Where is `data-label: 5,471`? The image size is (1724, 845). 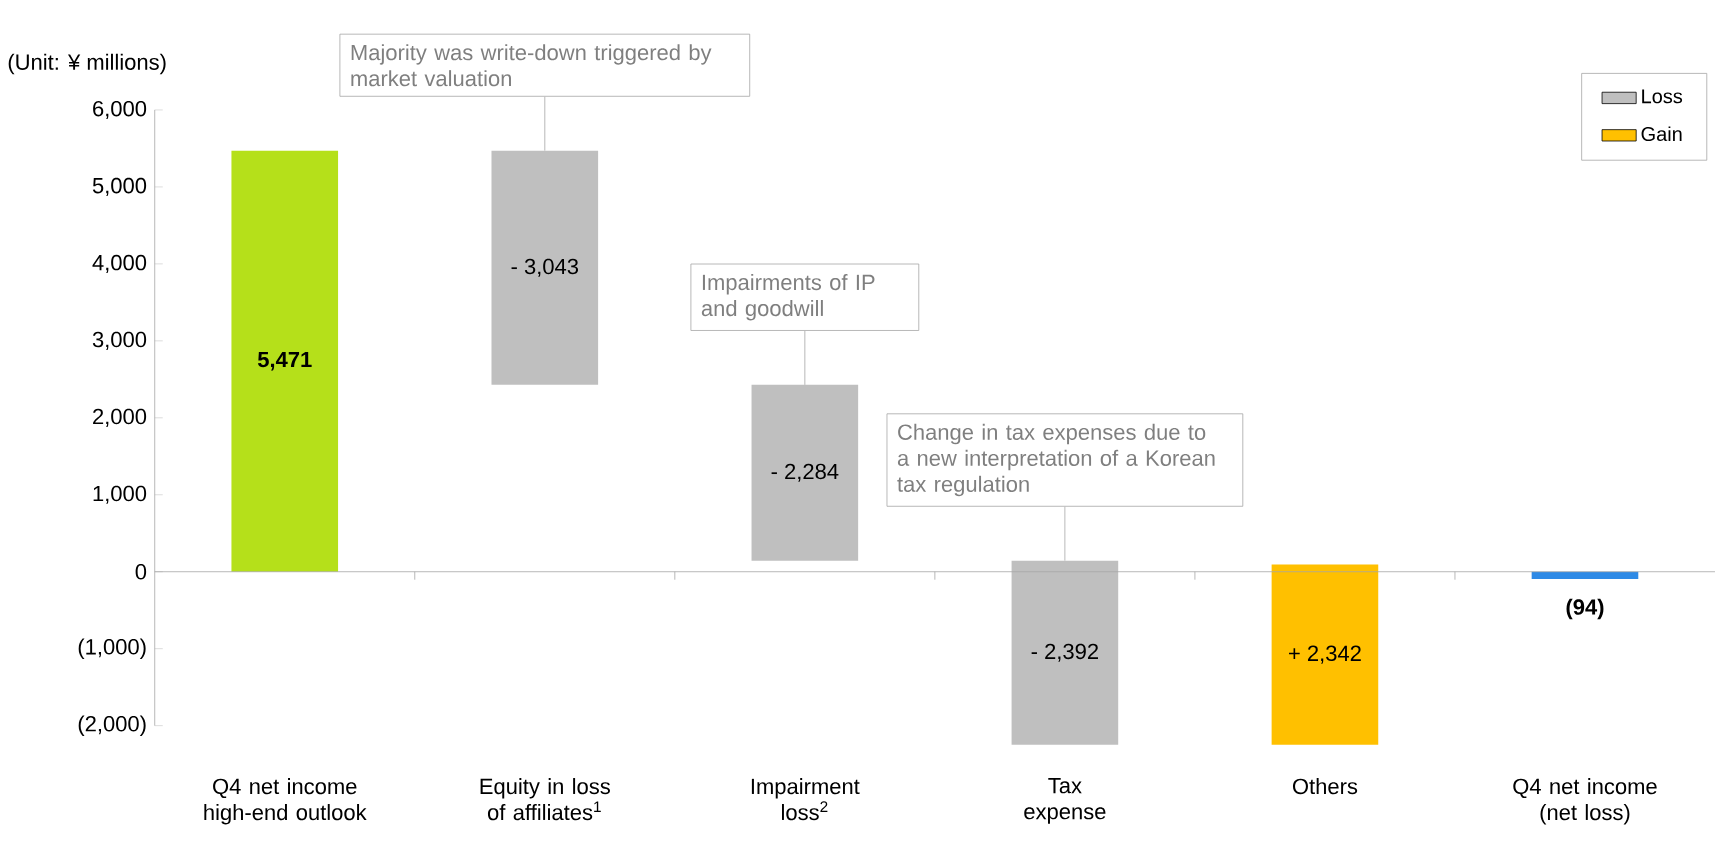
data-label: 5,471 is located at coordinates (284, 361).